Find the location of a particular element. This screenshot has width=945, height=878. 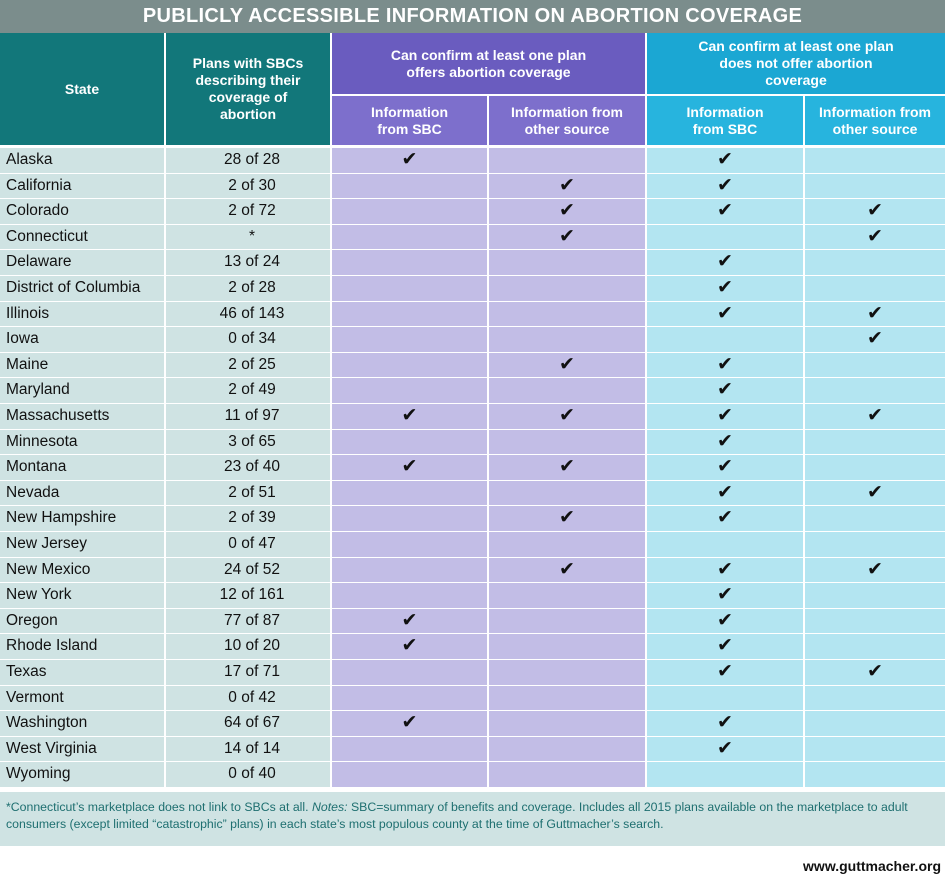

table-row: New York 12 of 161 ✔ is located at coordinates (472, 596).